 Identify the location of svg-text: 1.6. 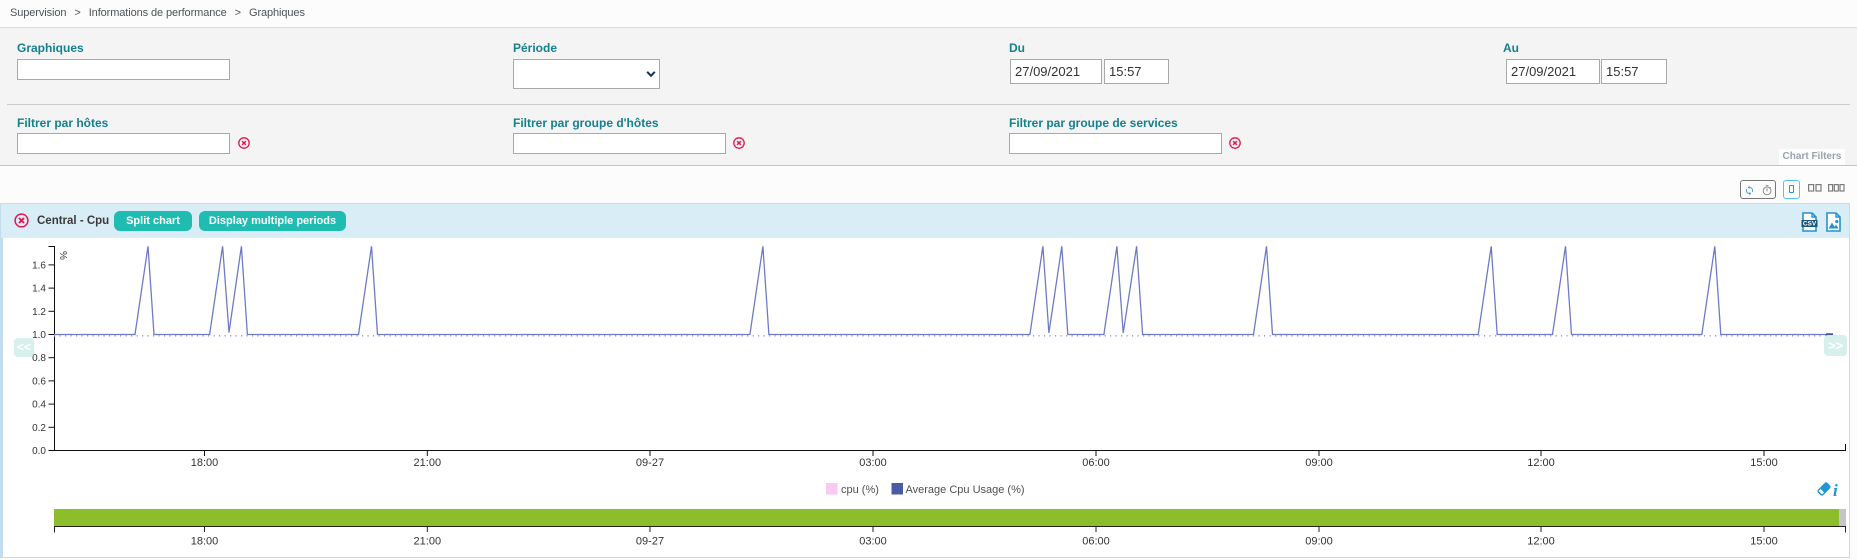
(39, 265).